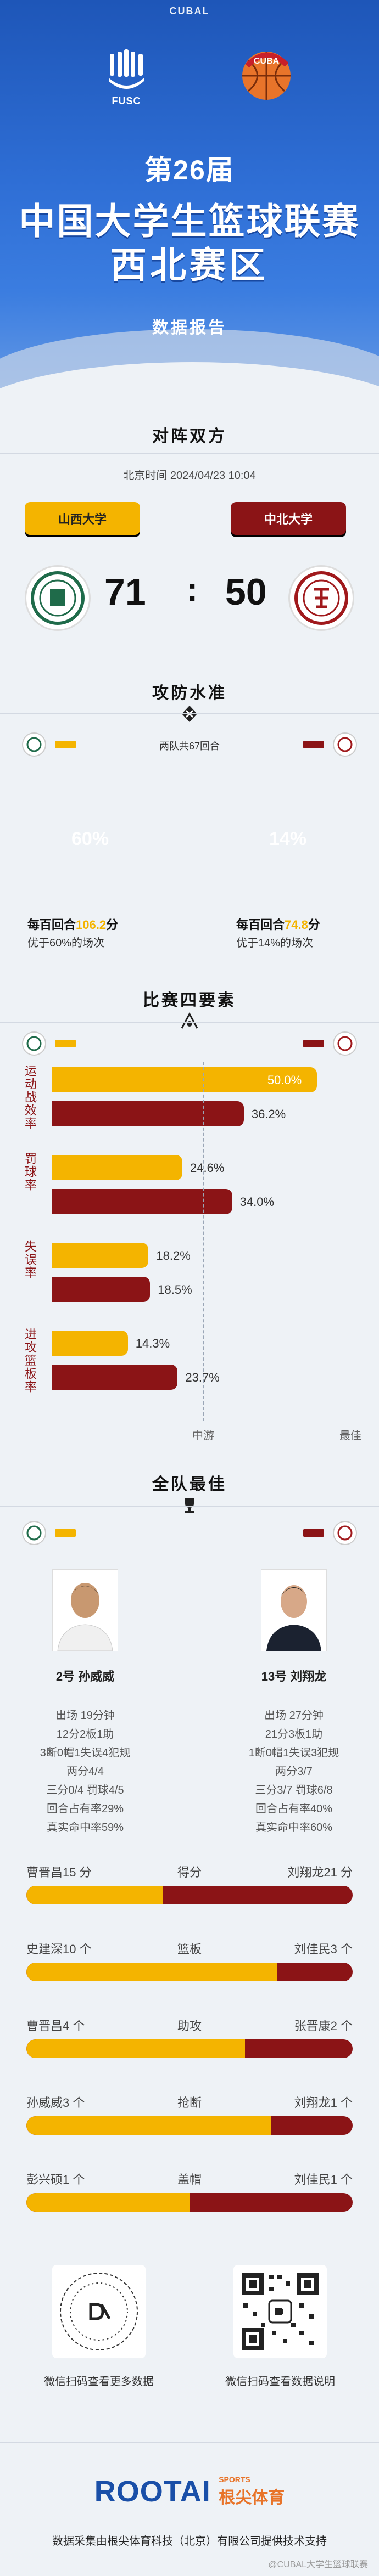  I want to click on factor-bar-team-a, so click(90, 1344).